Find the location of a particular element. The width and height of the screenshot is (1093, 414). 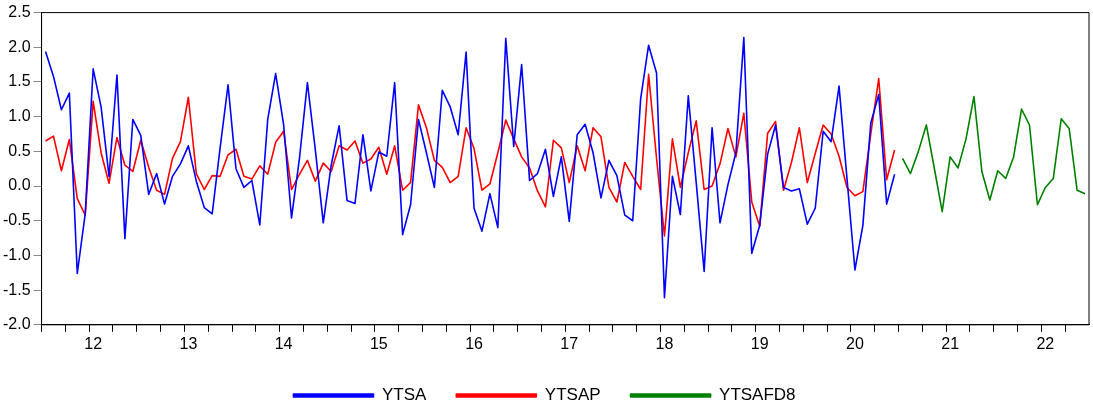

y-tick-label: 0.0 is located at coordinates (19, 185).